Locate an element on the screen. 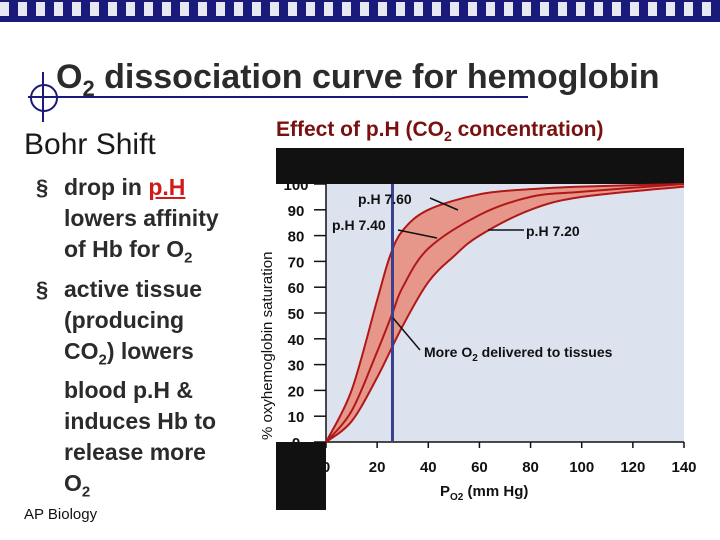  x-axis-label: PO2 (mm Hg) is located at coordinates (484, 493).